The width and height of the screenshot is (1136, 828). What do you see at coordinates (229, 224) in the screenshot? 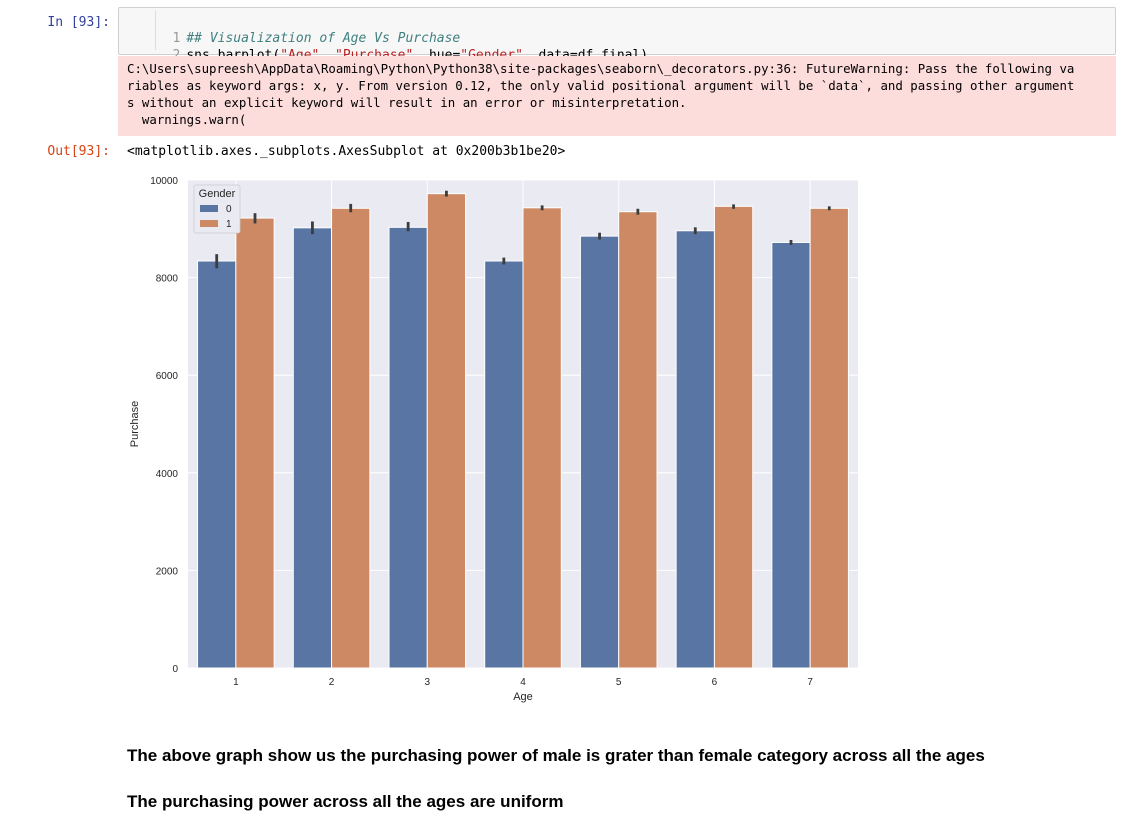
I see `legend-label-1: 1` at bounding box center [229, 224].